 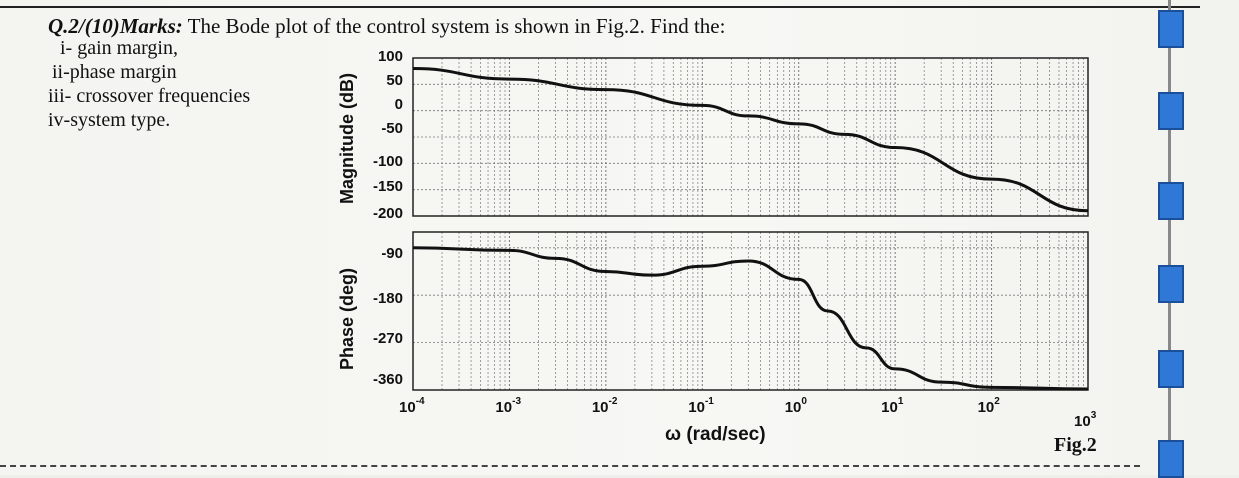 I want to click on bottom-divider, so click(x=570, y=466).